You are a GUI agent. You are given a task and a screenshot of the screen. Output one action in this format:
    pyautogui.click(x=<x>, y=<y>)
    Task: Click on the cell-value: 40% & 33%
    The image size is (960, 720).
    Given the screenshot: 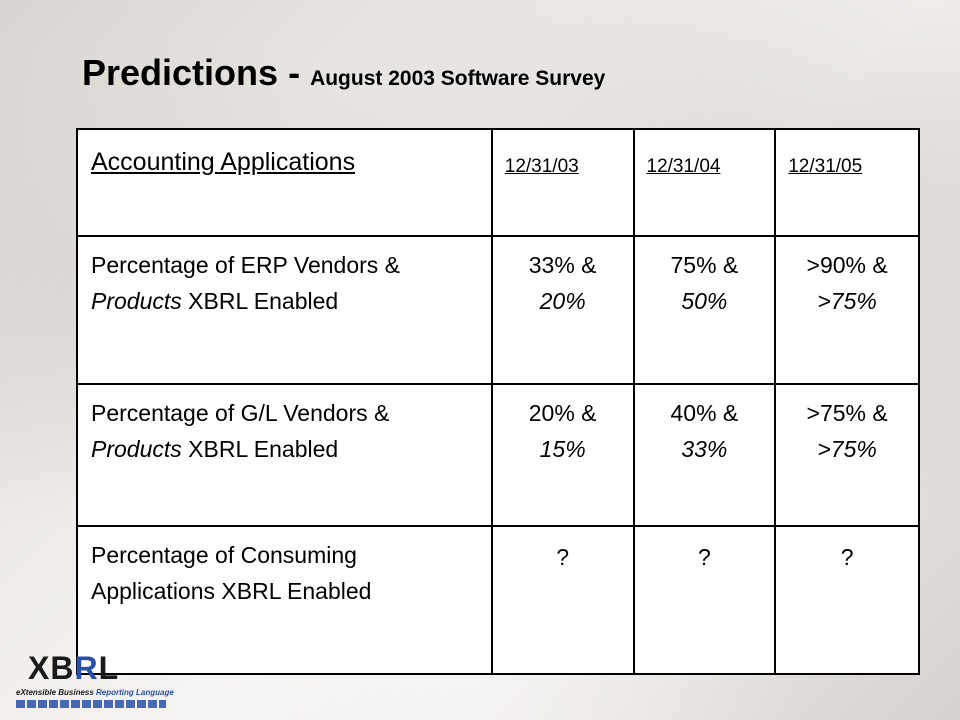 What is the action you would take?
    pyautogui.click(x=704, y=455)
    